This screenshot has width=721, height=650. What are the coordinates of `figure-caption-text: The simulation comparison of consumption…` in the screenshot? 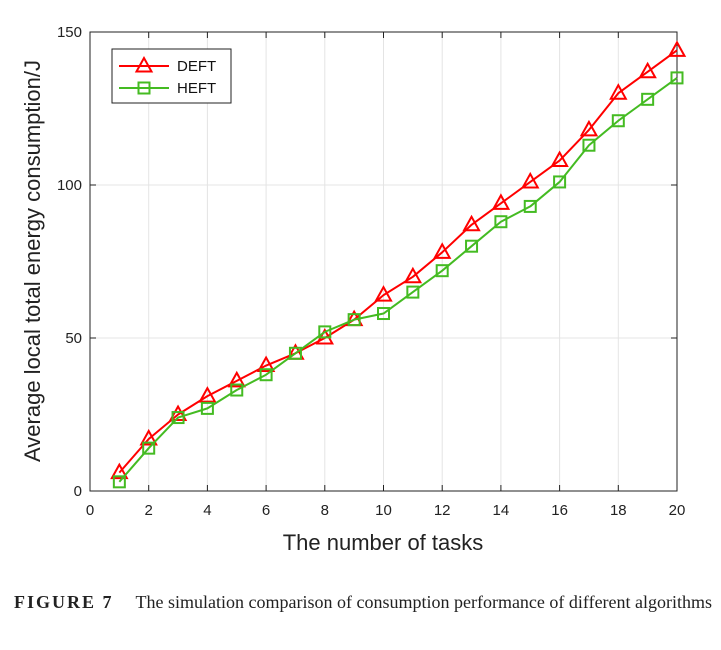 It's located at (424, 602).